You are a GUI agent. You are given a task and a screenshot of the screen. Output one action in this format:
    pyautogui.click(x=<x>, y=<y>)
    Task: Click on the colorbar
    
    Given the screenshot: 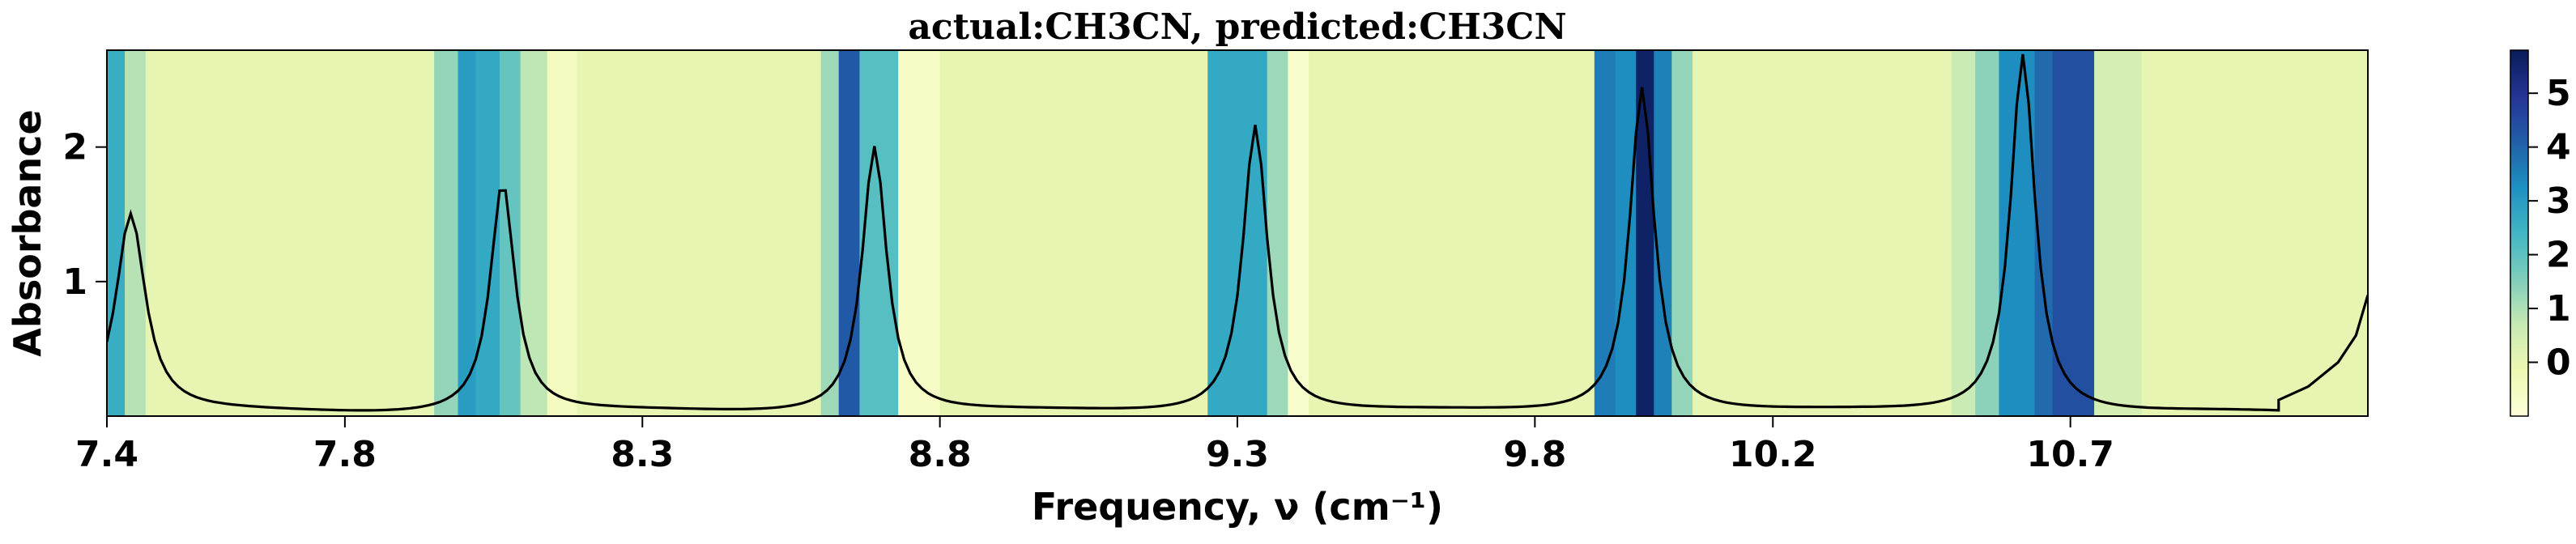 What is the action you would take?
    pyautogui.click(x=2519, y=233)
    